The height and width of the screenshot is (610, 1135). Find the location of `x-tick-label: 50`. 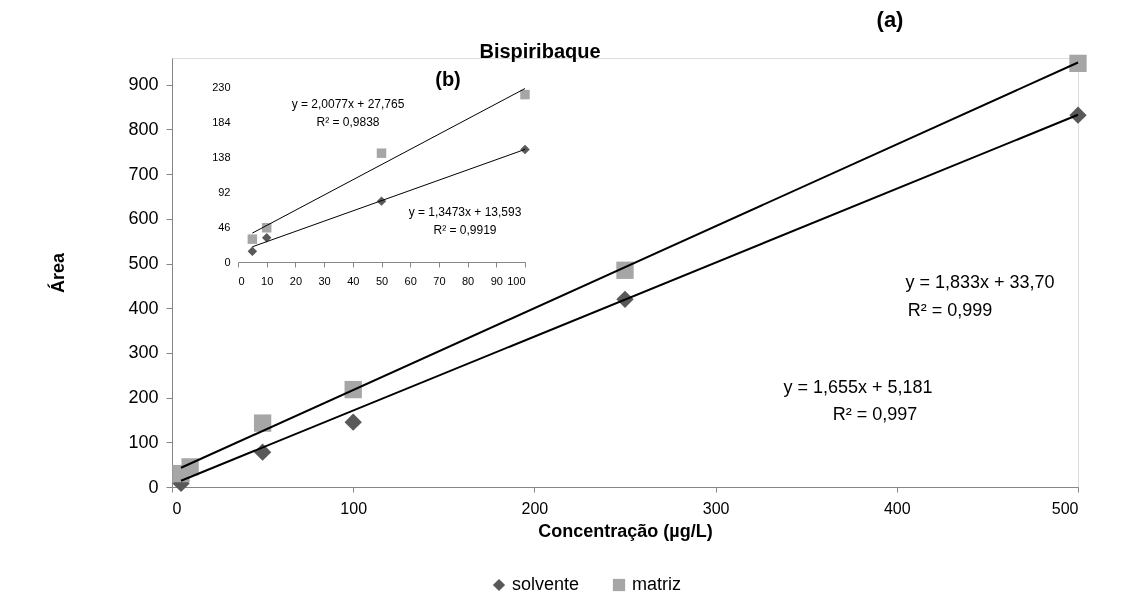

x-tick-label: 50 is located at coordinates (382, 280).